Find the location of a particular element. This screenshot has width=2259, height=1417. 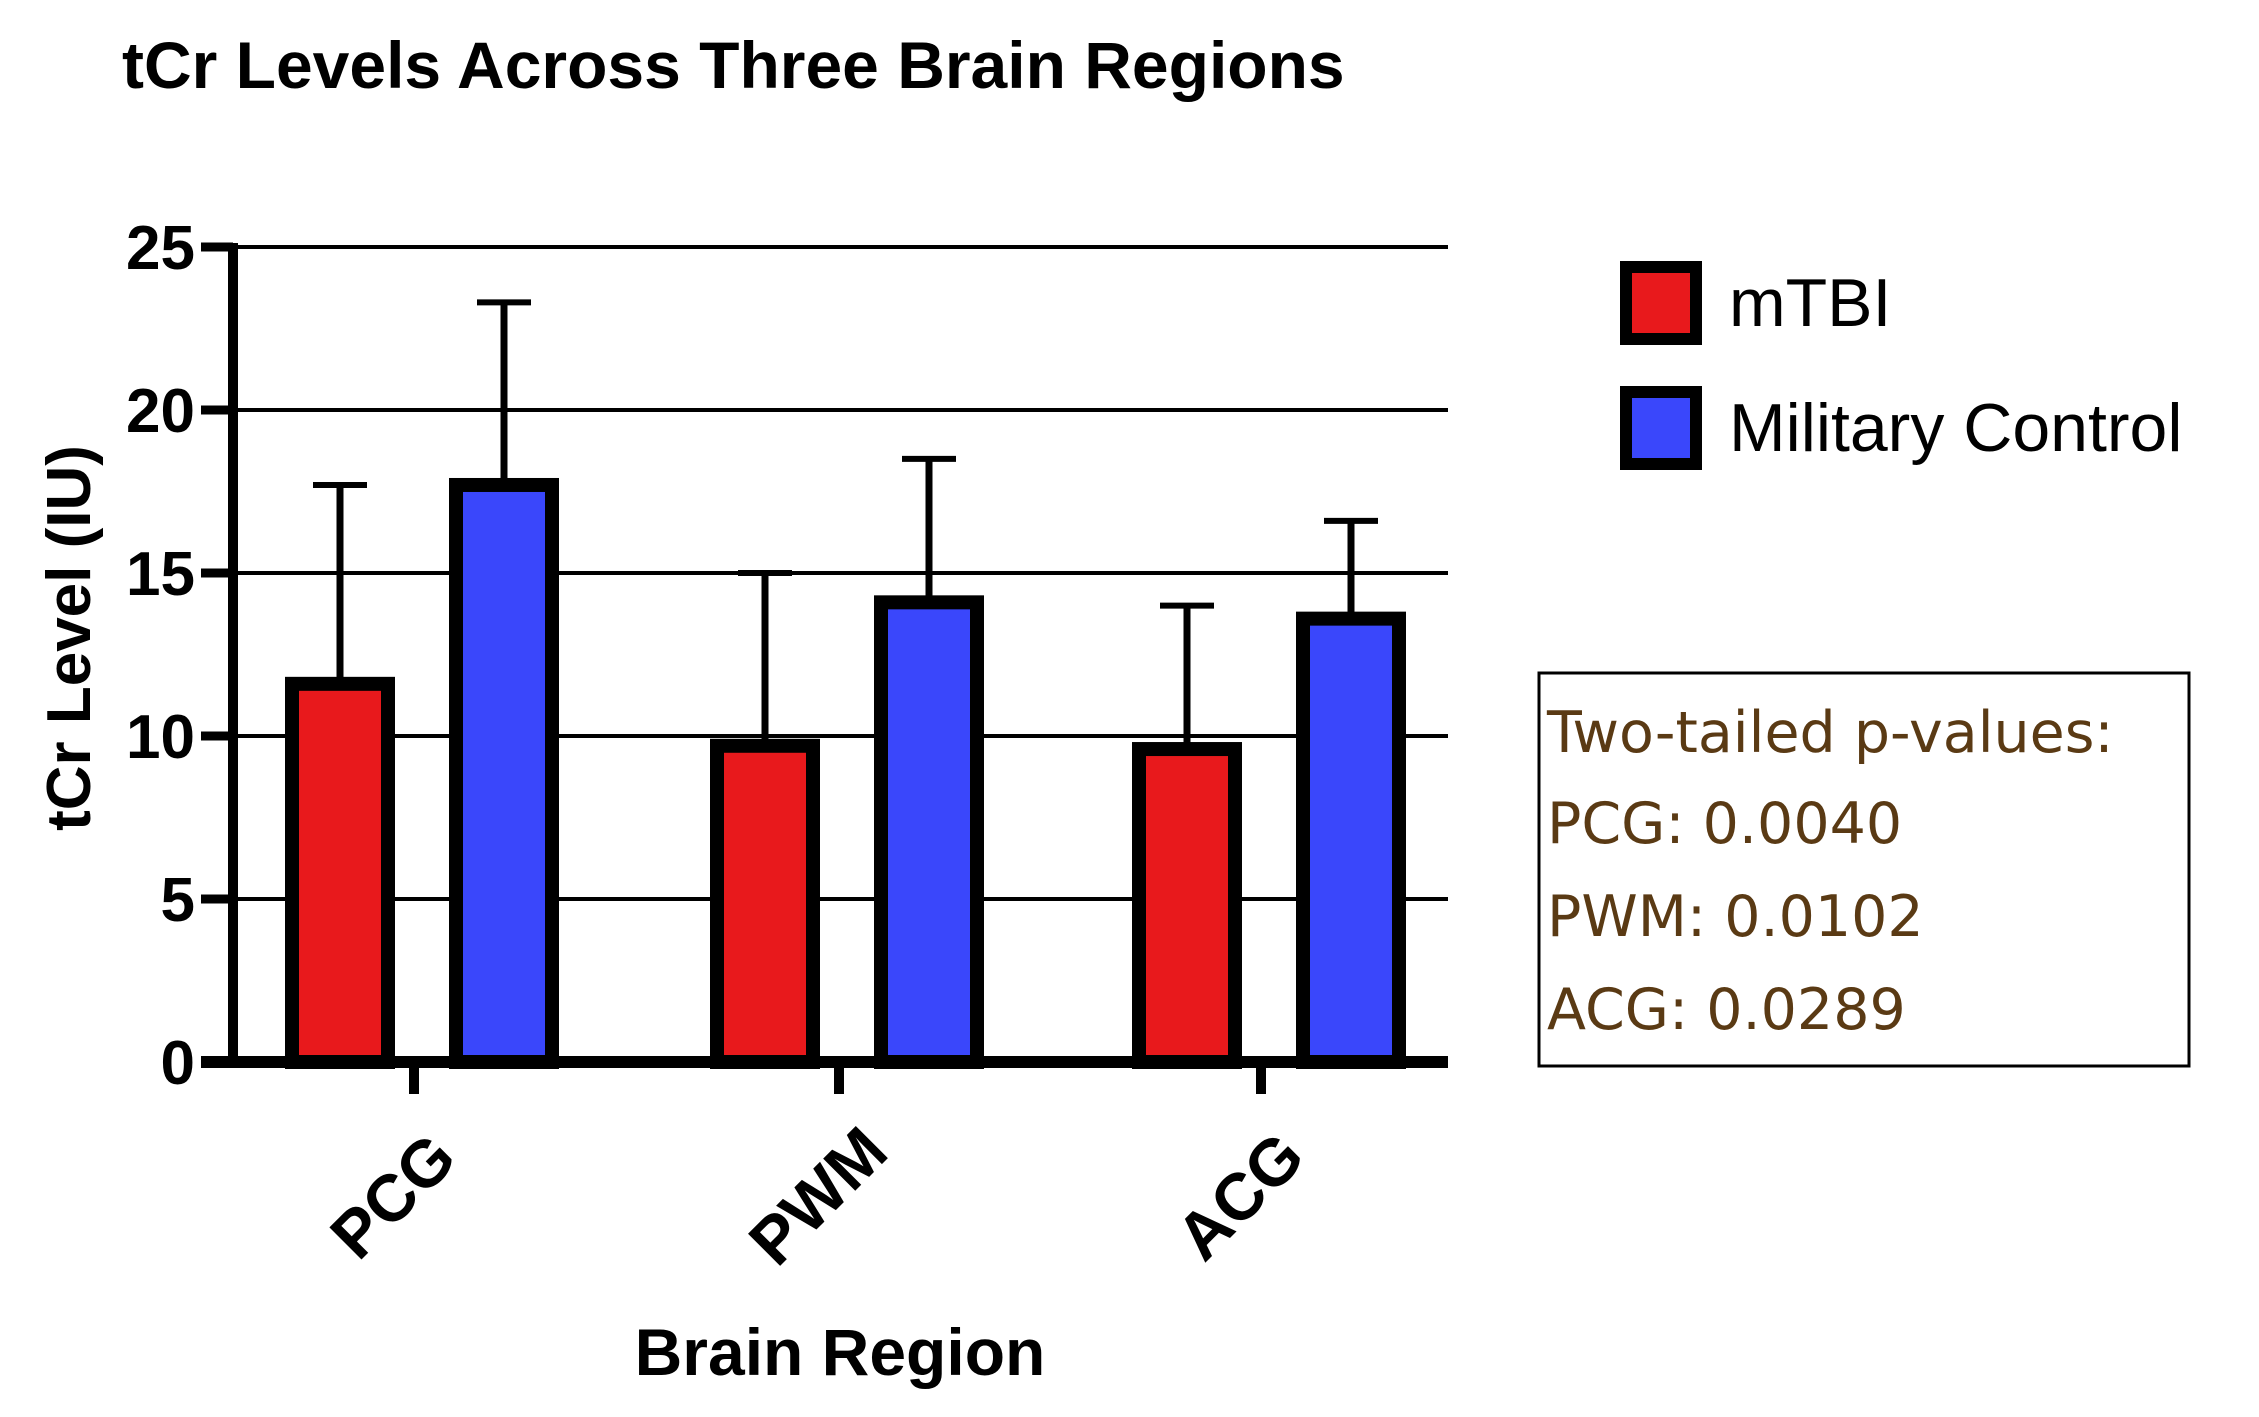

bar-pwm-mtbi is located at coordinates (765, 904).